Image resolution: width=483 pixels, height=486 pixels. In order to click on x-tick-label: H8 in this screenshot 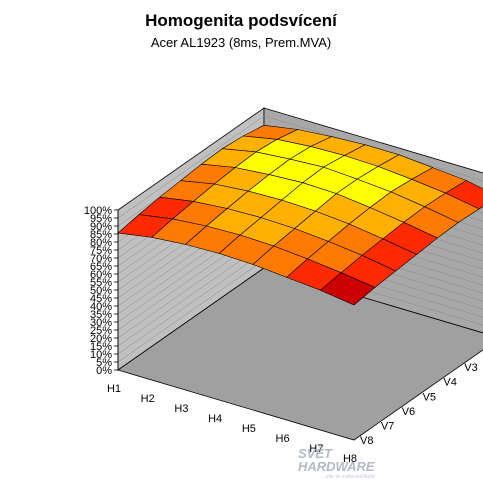, I will do `click(350, 459)`.